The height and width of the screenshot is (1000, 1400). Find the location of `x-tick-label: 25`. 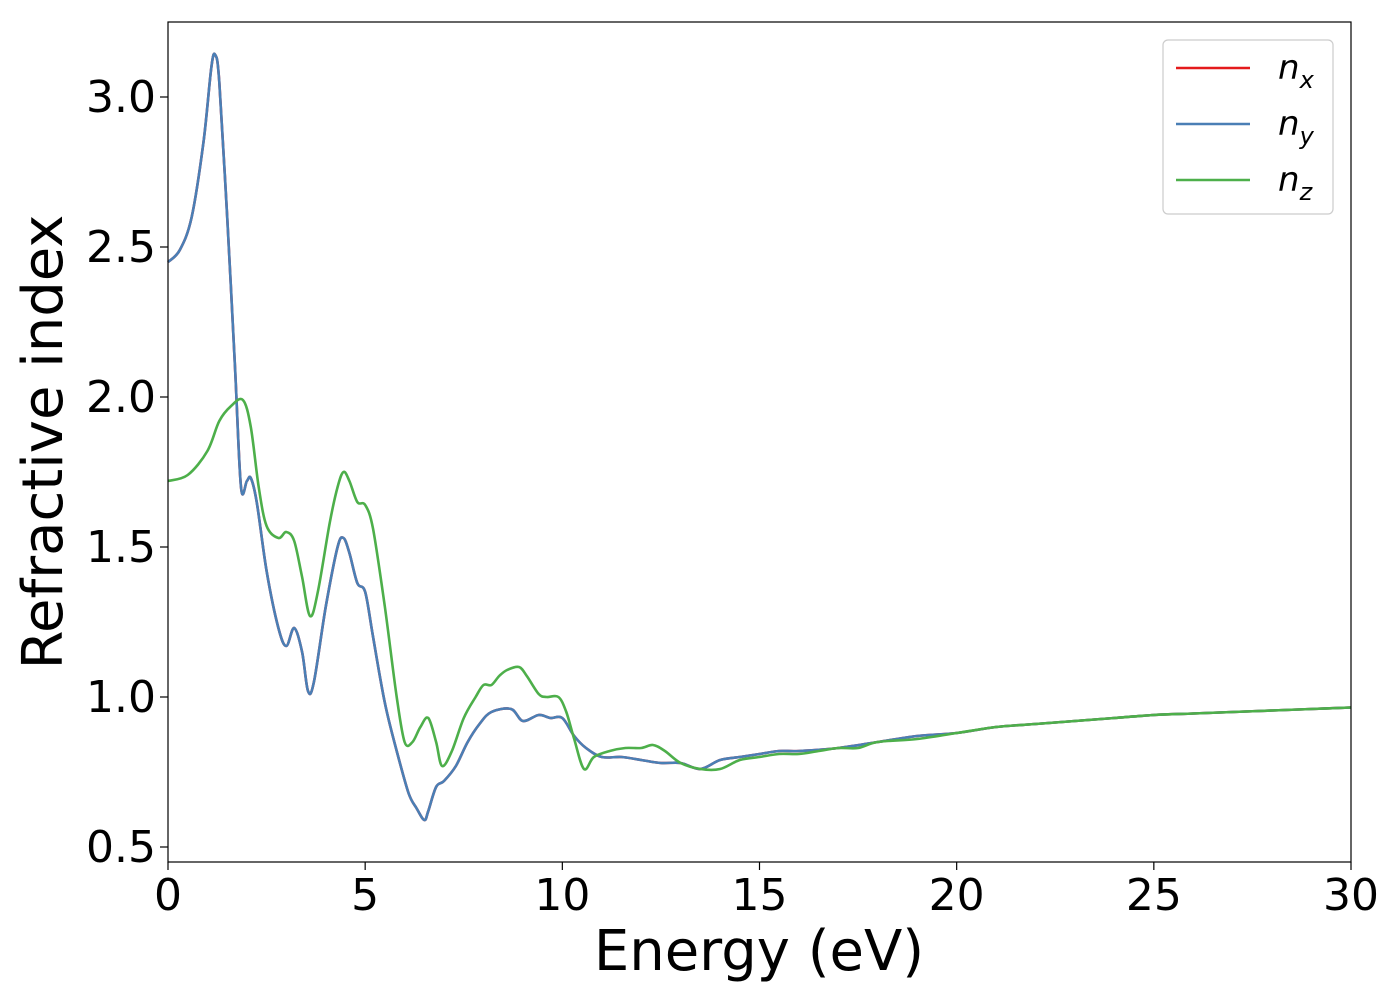

x-tick-label: 25 is located at coordinates (1154, 895).